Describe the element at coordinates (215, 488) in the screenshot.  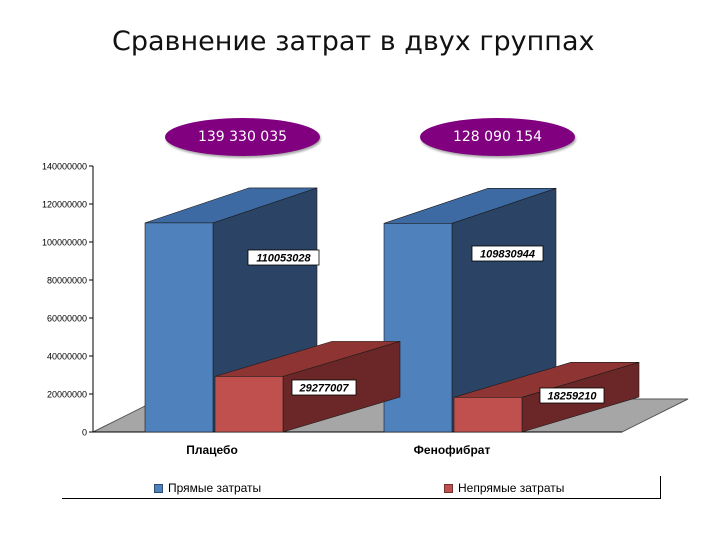
I see `legend-label-direct: Прямые затраты` at that location.